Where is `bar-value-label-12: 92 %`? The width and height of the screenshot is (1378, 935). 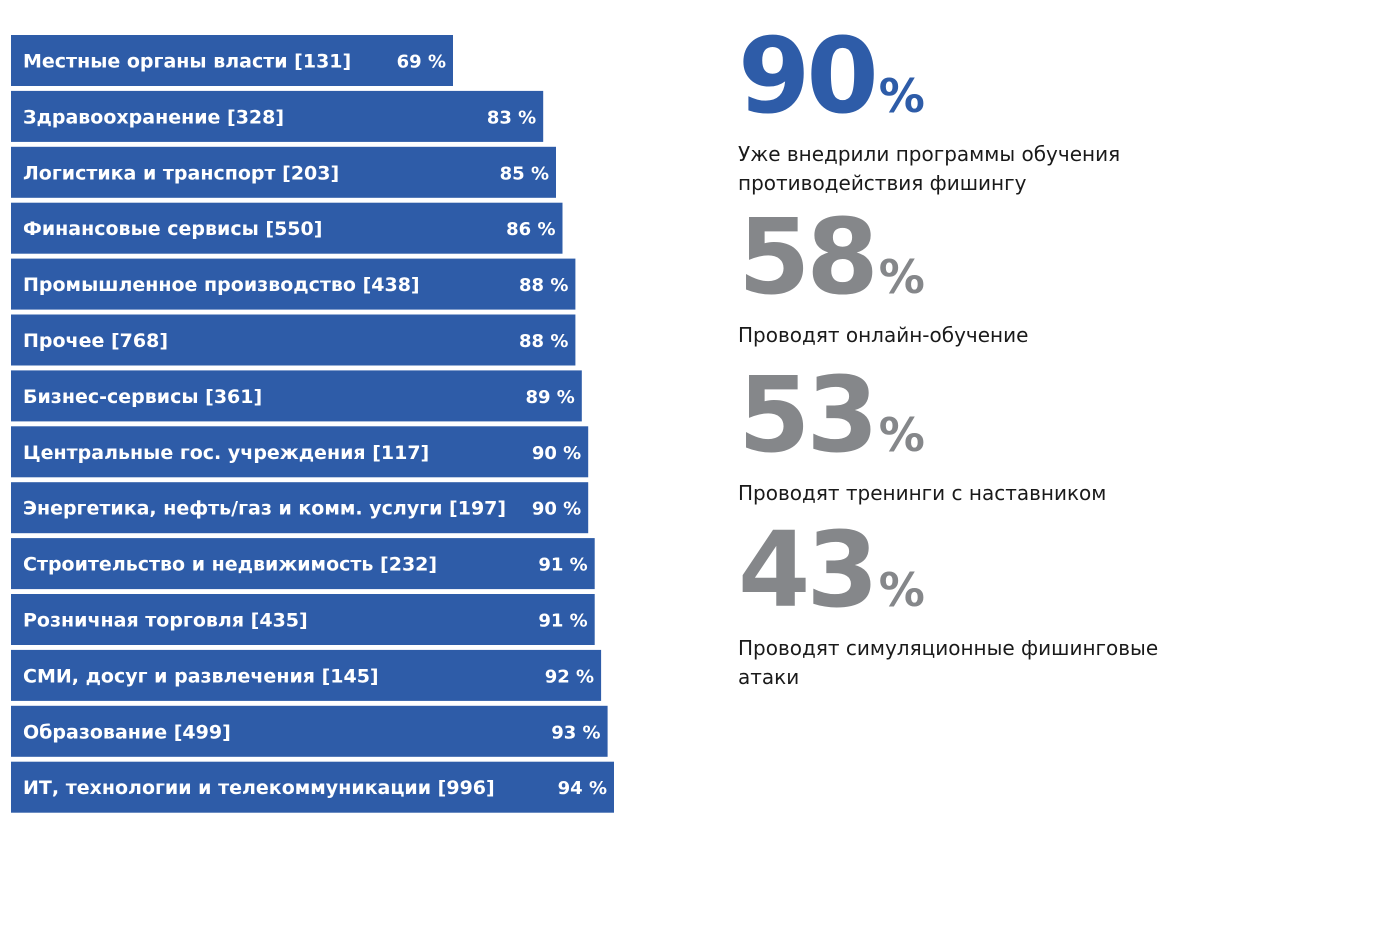
bar-value-label-12: 92 % is located at coordinates (569, 676).